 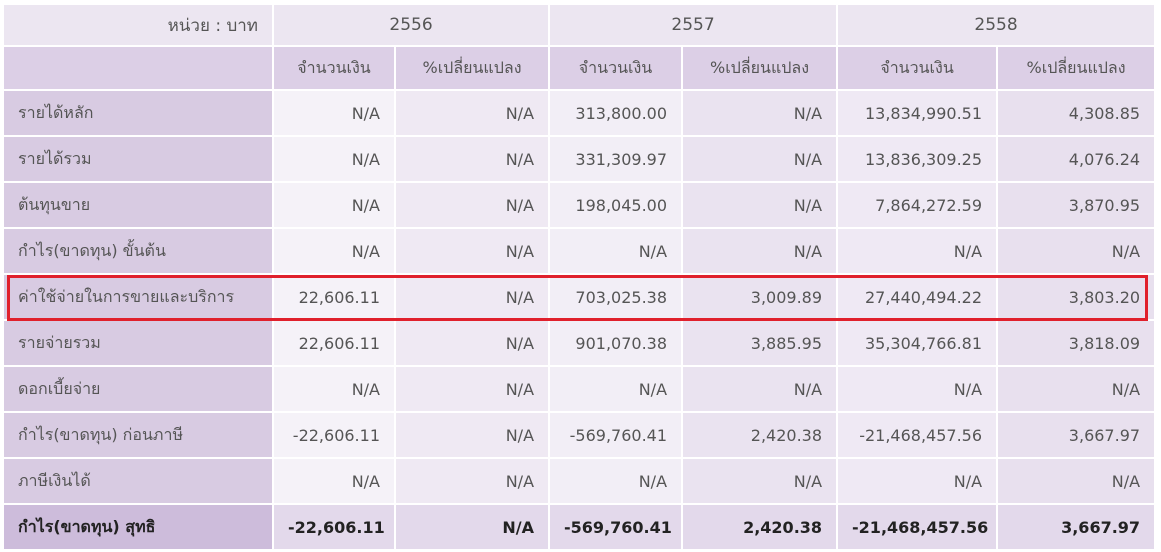 What do you see at coordinates (1077, 160) in the screenshot?
I see `change-cell: 4,076.24` at bounding box center [1077, 160].